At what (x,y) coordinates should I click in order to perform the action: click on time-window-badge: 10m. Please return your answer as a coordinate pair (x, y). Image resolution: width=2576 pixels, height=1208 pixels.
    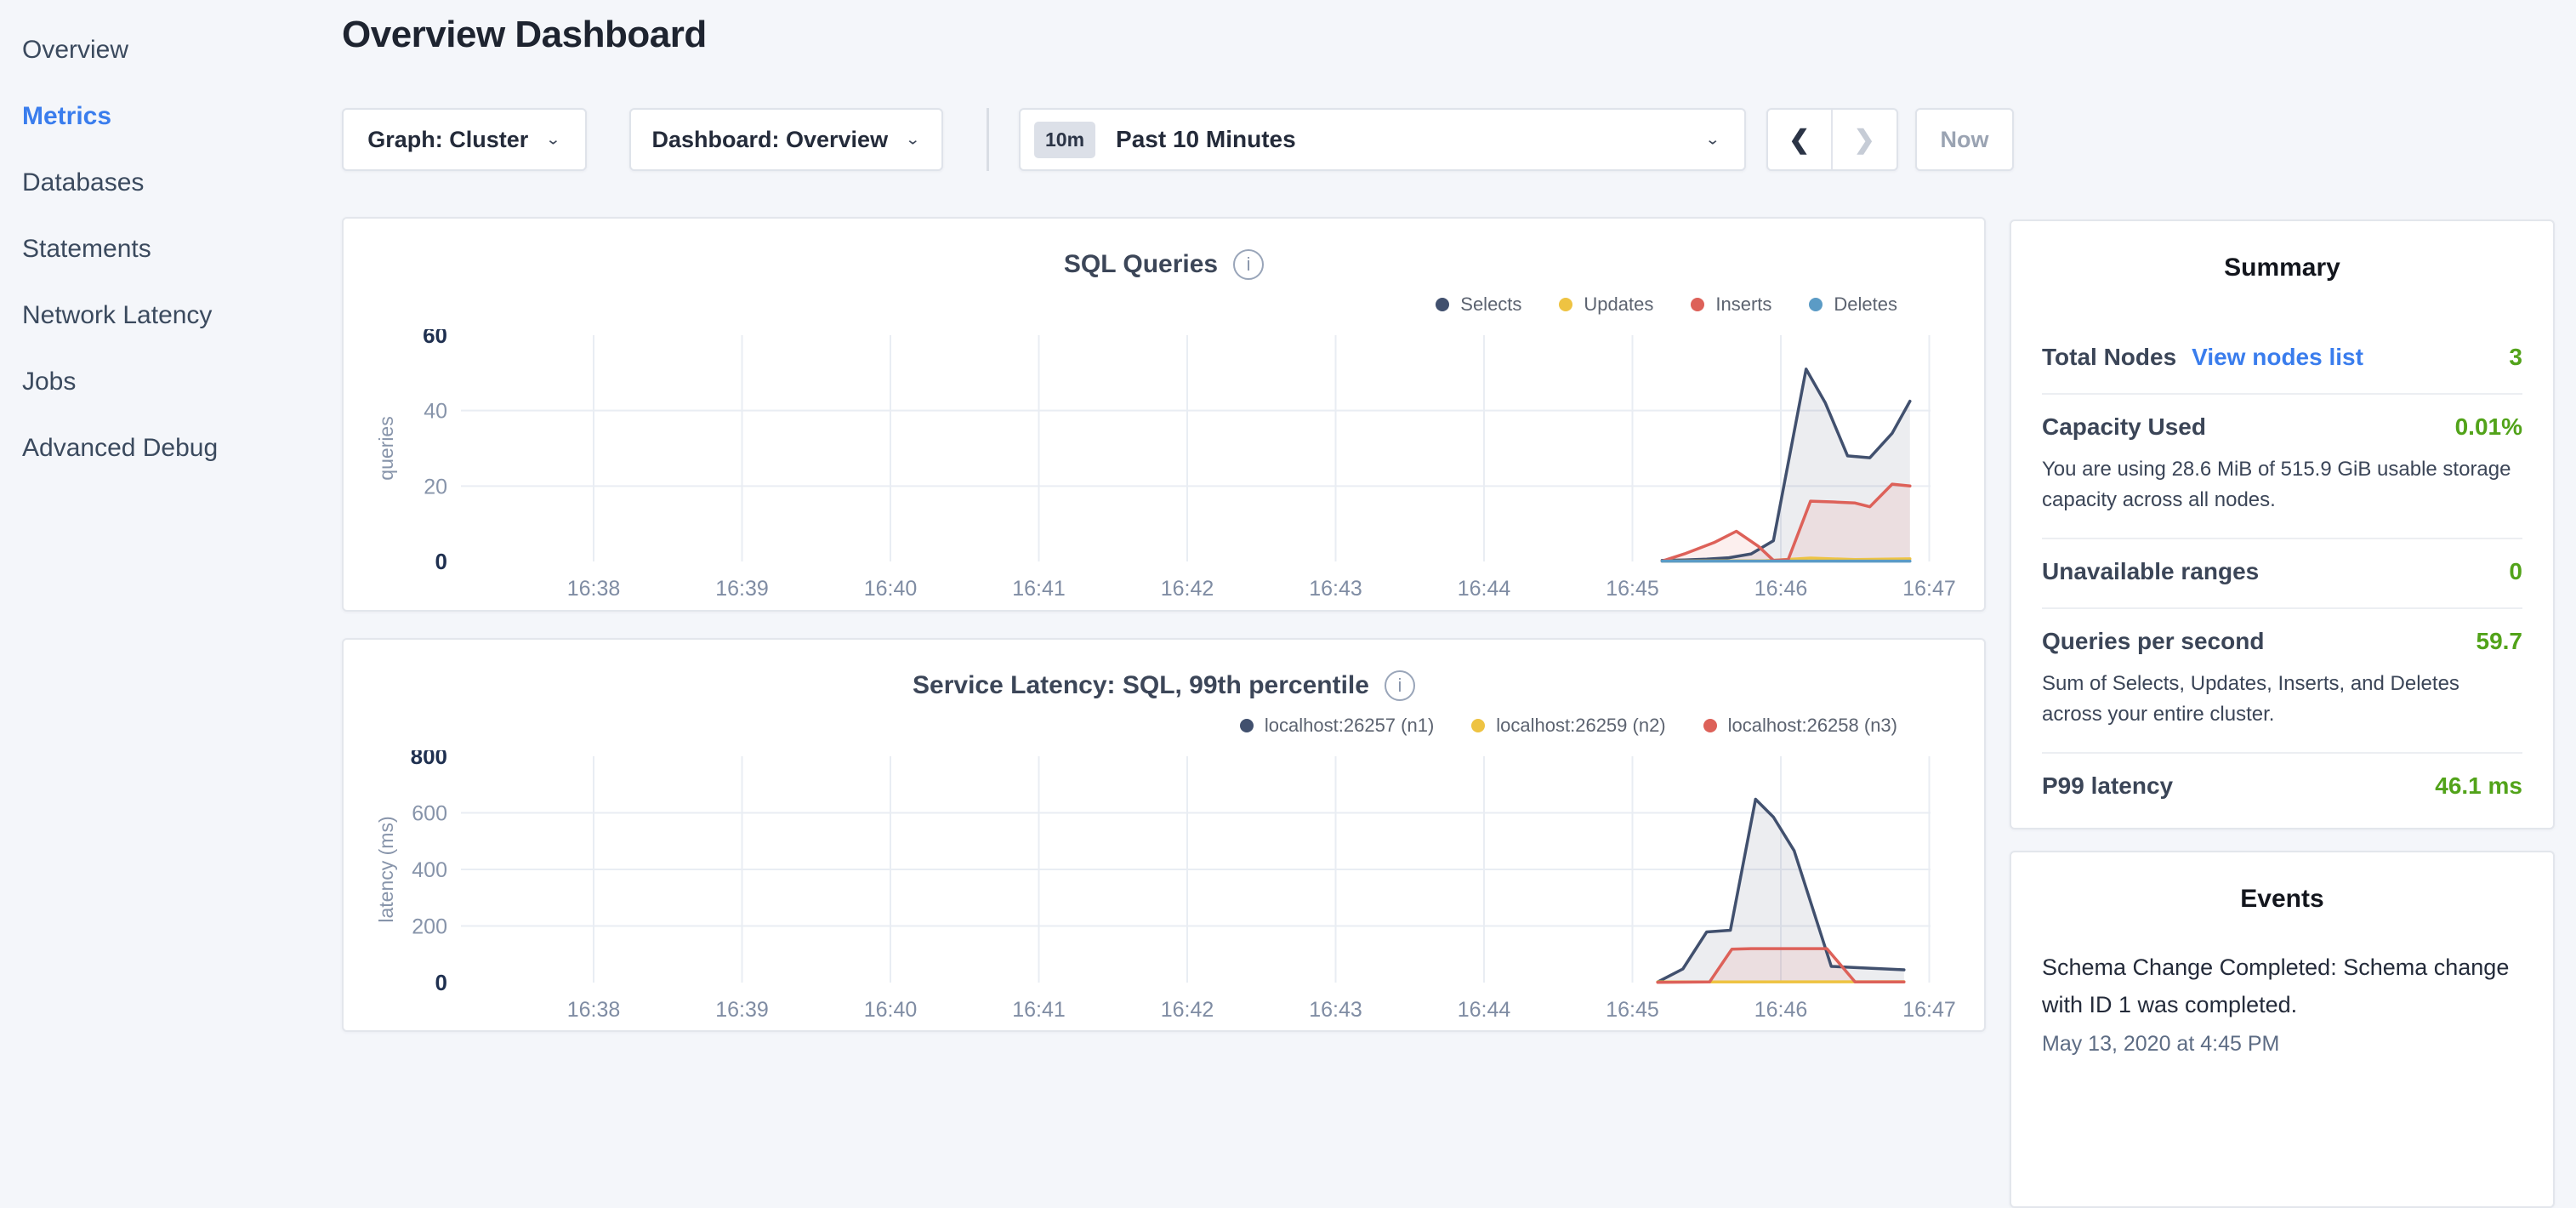
    Looking at the image, I should click on (1064, 140).